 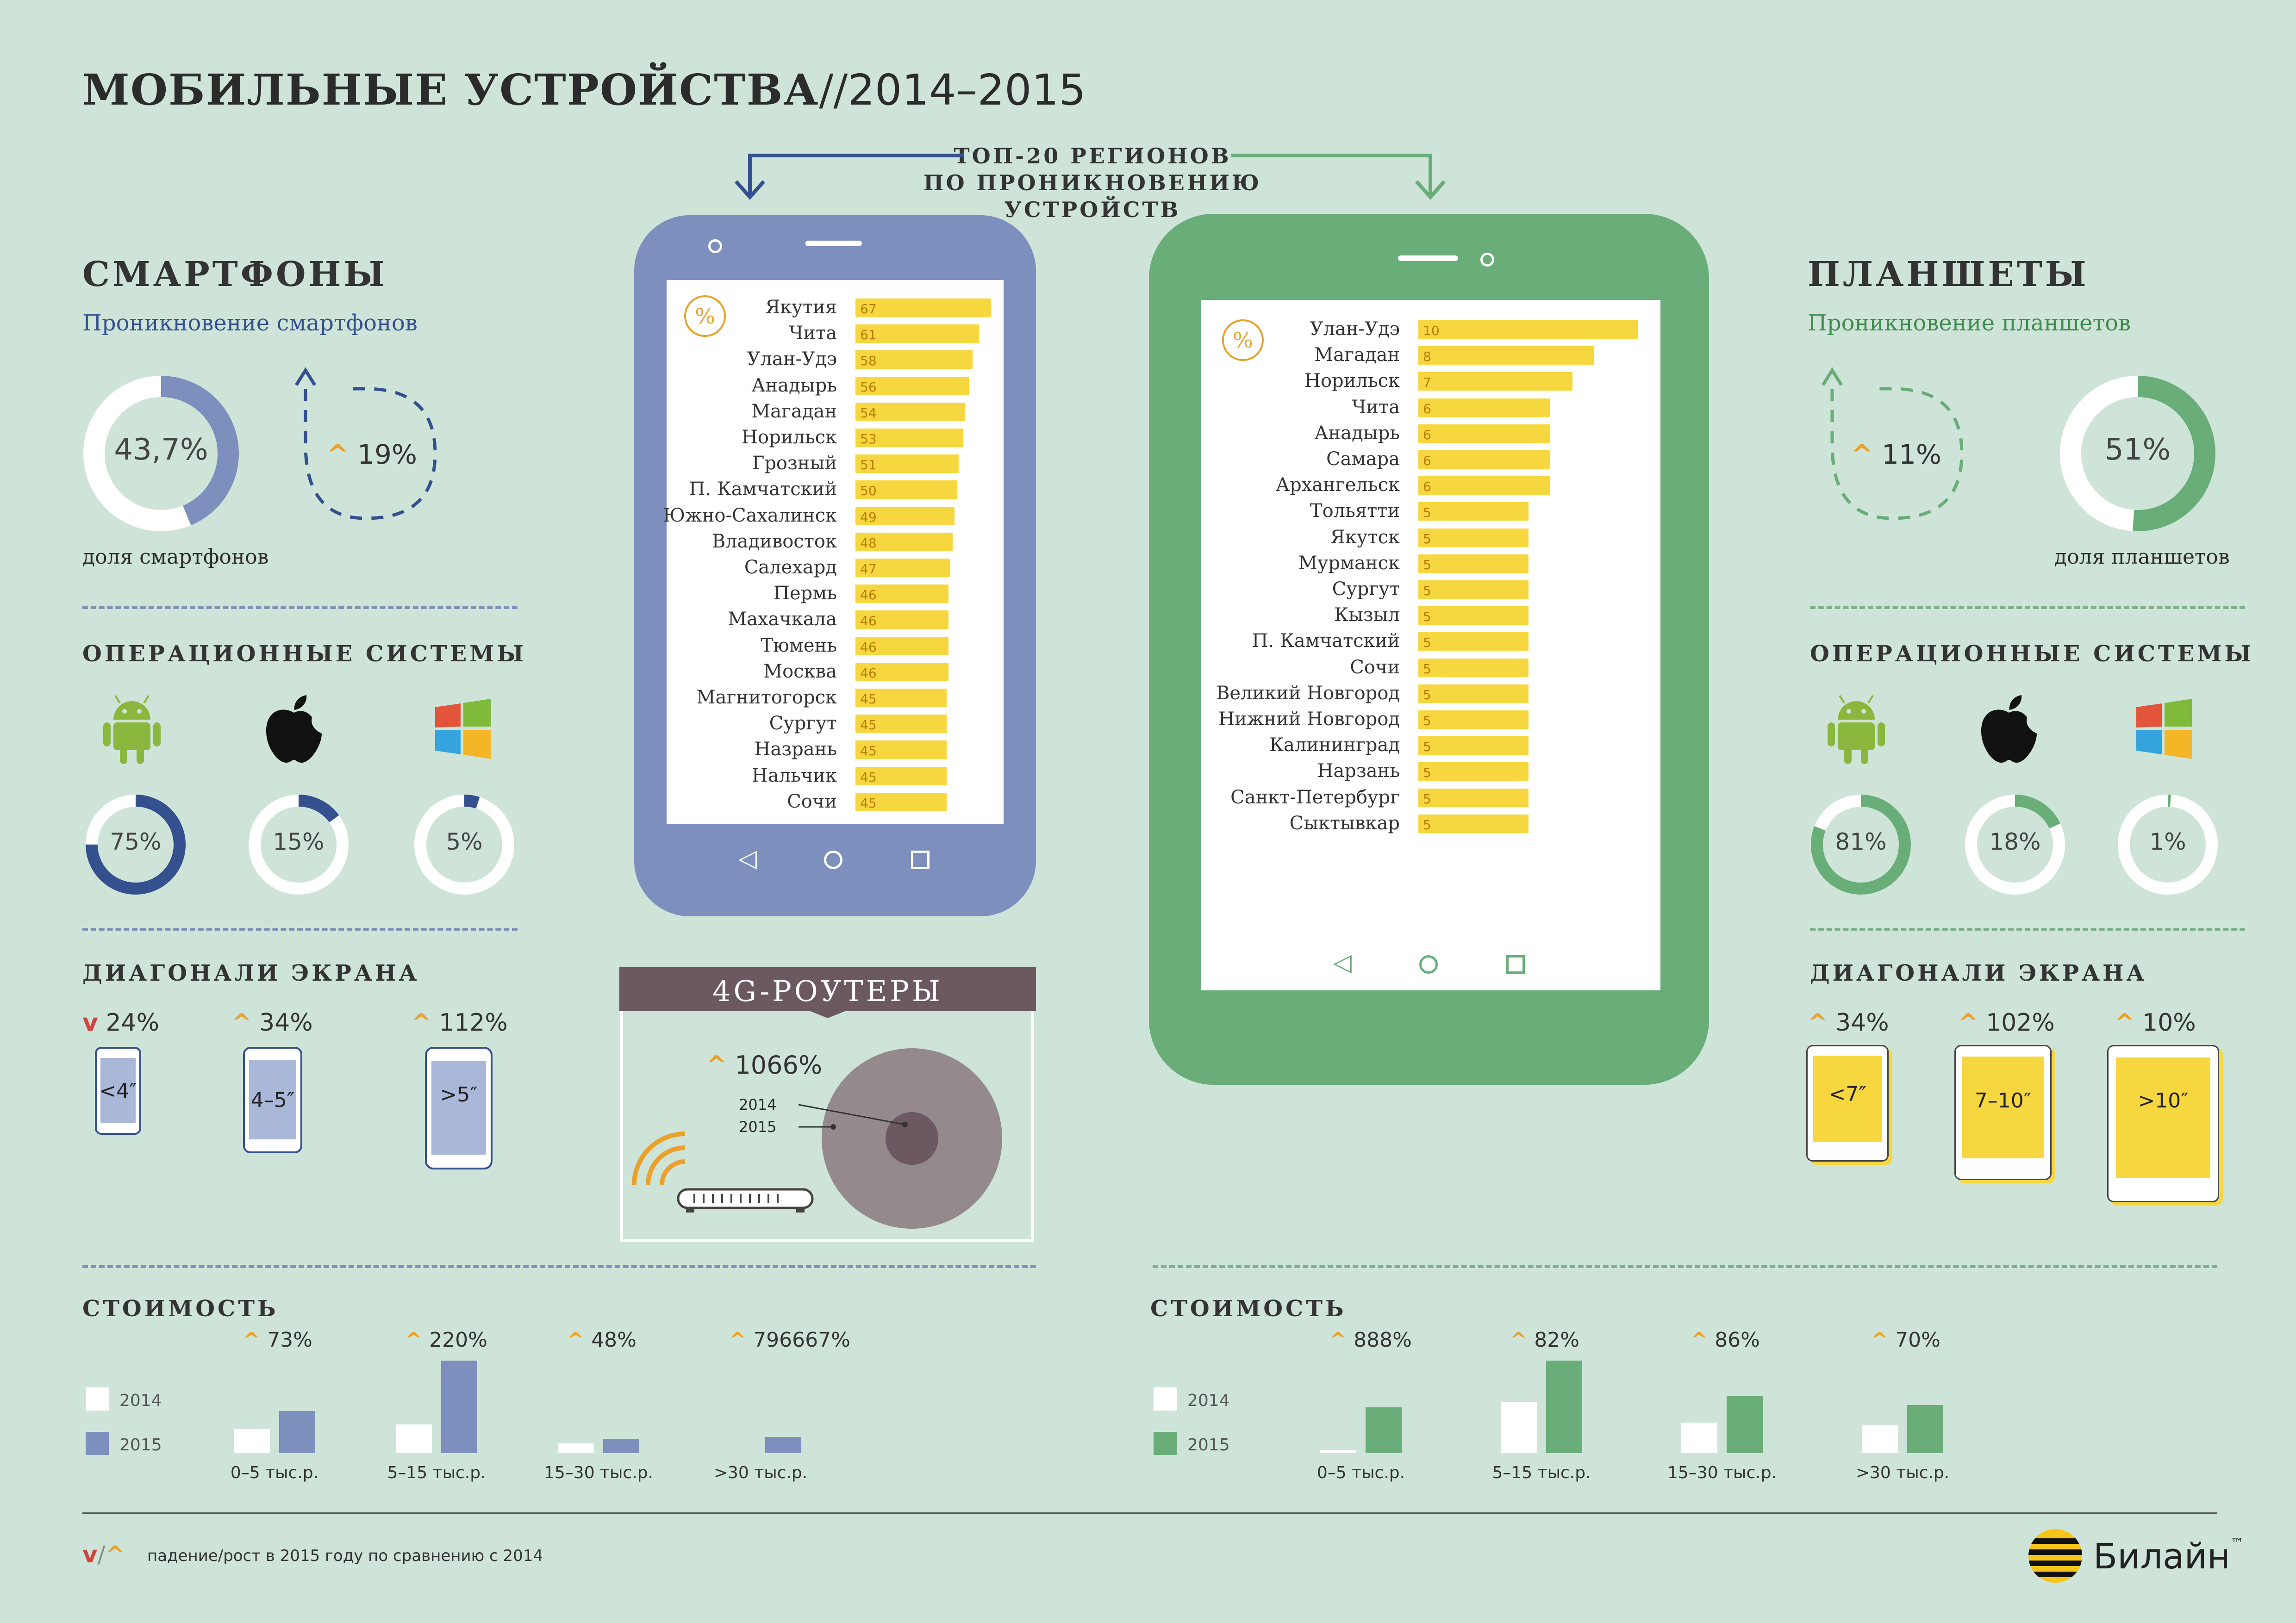 What do you see at coordinates (161, 453) in the screenshot?
I see `smartphone-share-donut` at bounding box center [161, 453].